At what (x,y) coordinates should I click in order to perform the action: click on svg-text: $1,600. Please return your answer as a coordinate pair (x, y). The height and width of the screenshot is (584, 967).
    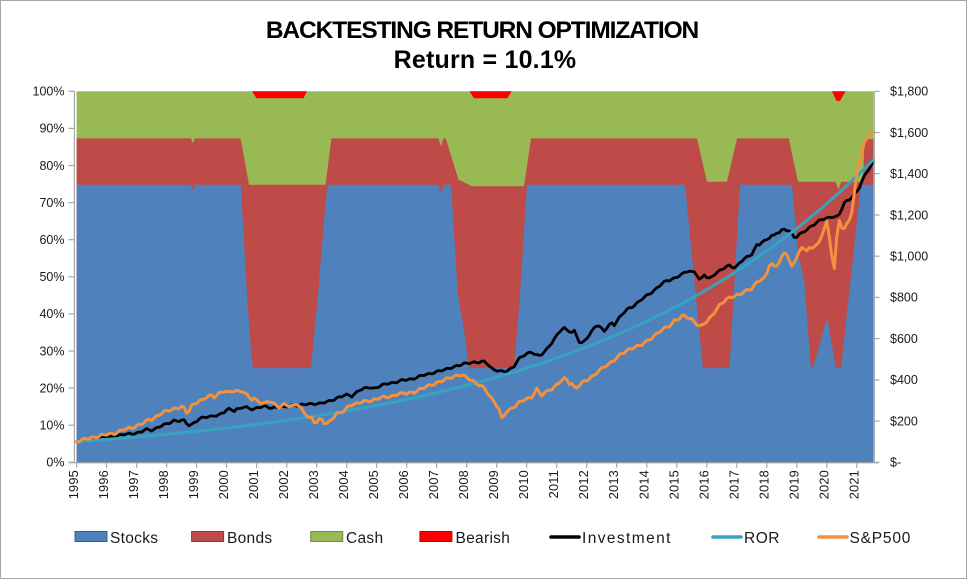
    Looking at the image, I should click on (909, 133).